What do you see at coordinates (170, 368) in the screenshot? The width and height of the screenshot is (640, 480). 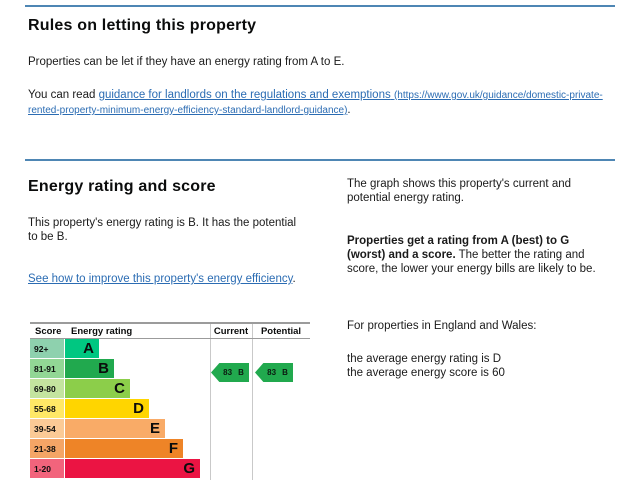 I see `epc-band-row-b: 81-91 B` at bounding box center [170, 368].